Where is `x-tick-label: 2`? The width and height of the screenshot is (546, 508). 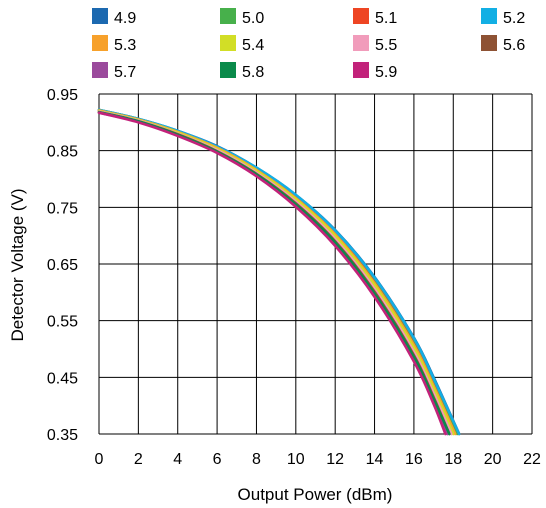
x-tick-label: 2 is located at coordinates (138, 459).